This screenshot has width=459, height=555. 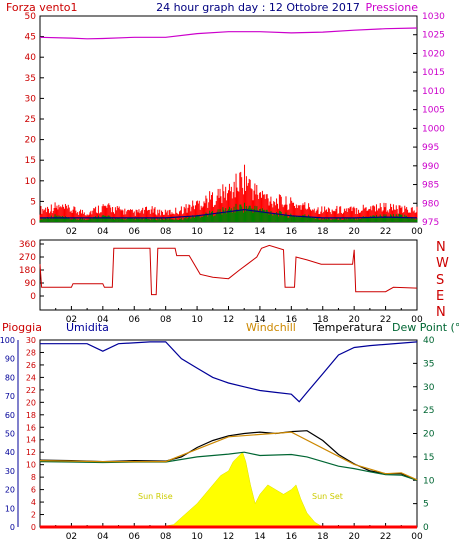 What do you see at coordinates (31, 452) in the screenshot?
I see `rain-tick-label: 12` at bounding box center [31, 452].